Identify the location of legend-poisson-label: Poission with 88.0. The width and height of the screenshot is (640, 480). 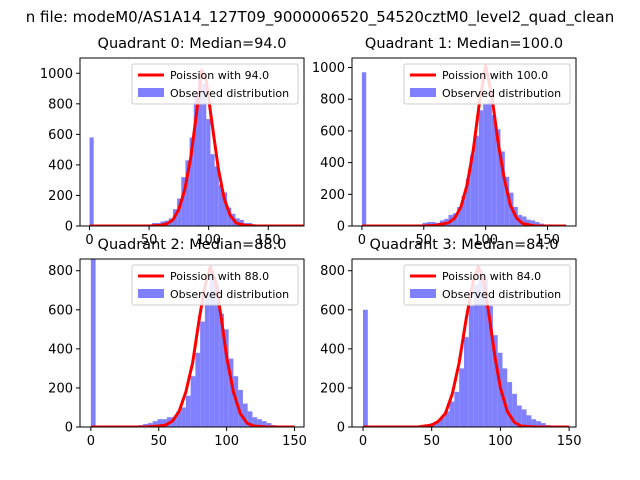
(219, 276).